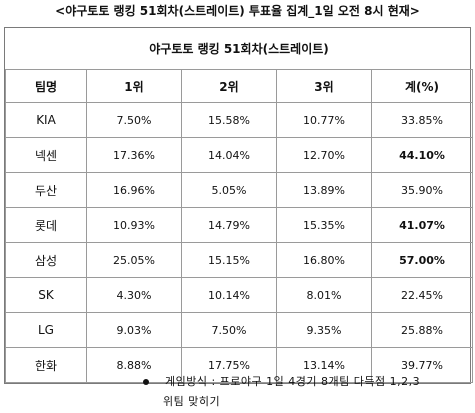 The height and width of the screenshot is (413, 475). Describe the element at coordinates (422, 120) in the screenshot. I see `total-cell: 33.85%` at that location.